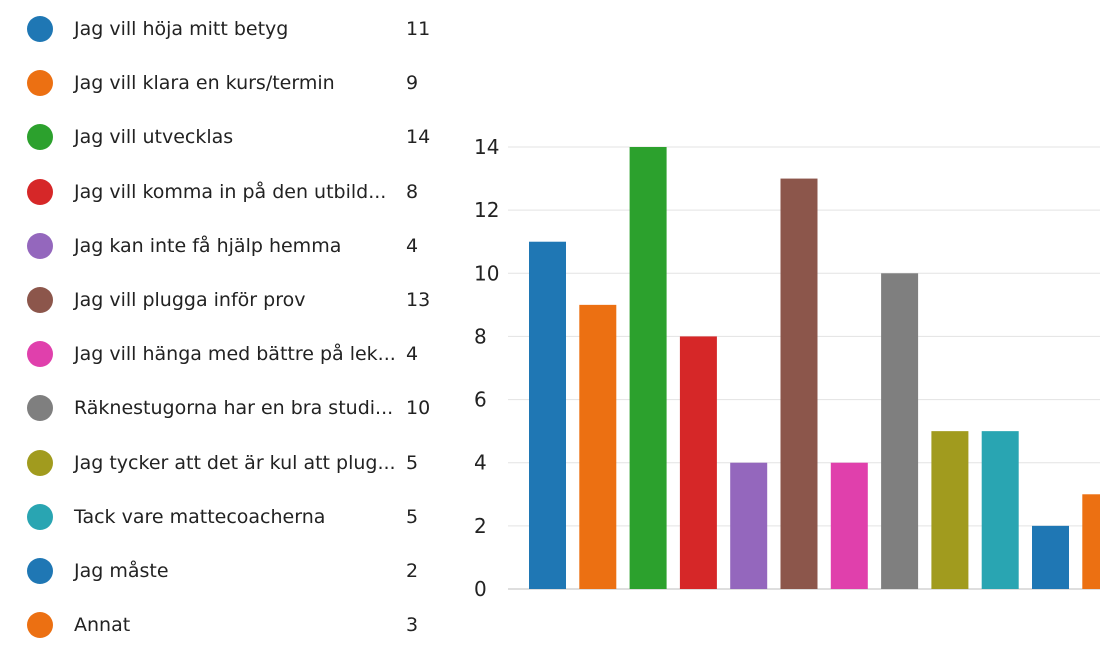 The image size is (1100, 648). I want to click on legend-item: Räknestugorna har en bra studi... 10, so click(220, 408).